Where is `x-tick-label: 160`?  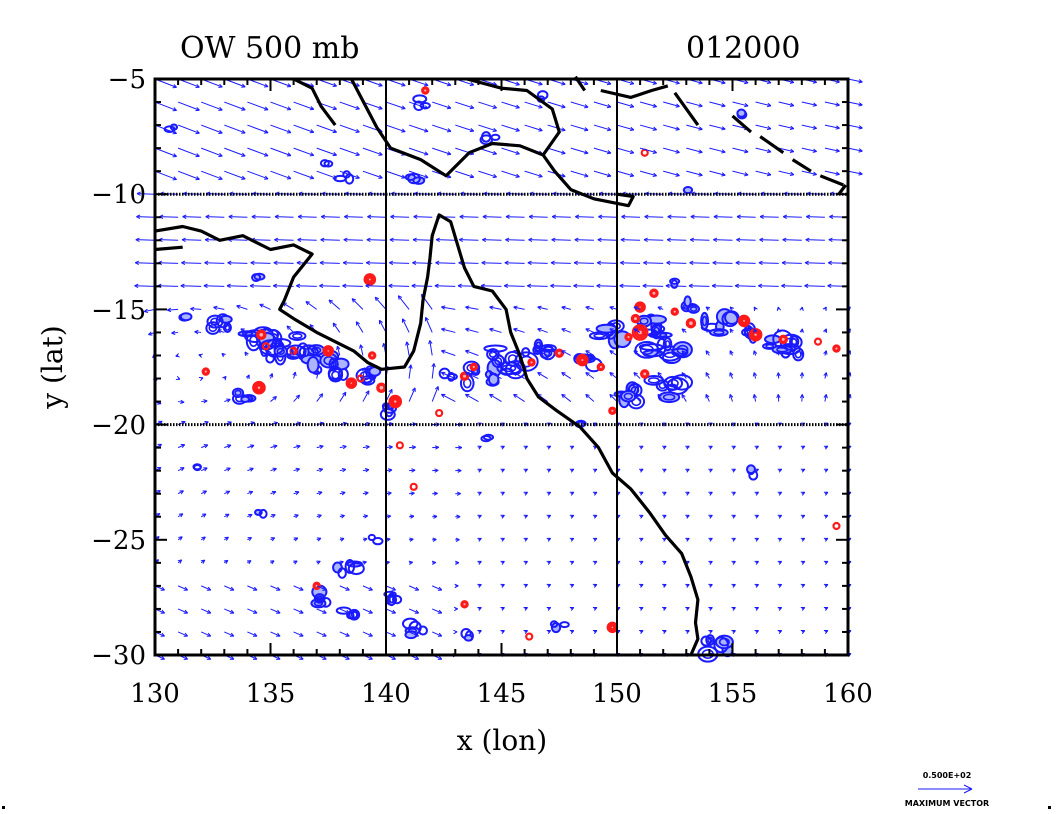 x-tick-label: 160 is located at coordinates (848, 694).